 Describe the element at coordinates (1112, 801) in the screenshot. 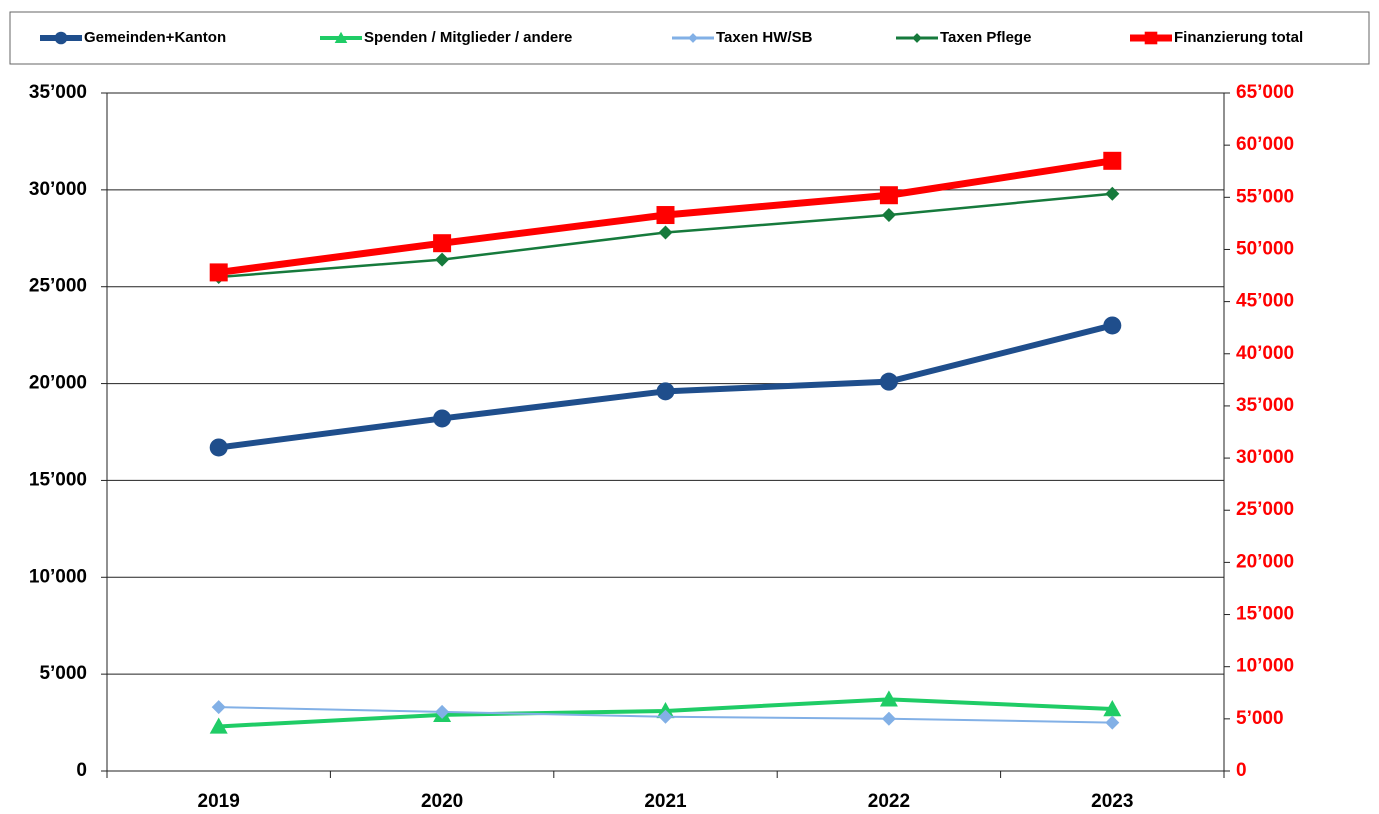

I see `x-tick-label: 2023` at that location.